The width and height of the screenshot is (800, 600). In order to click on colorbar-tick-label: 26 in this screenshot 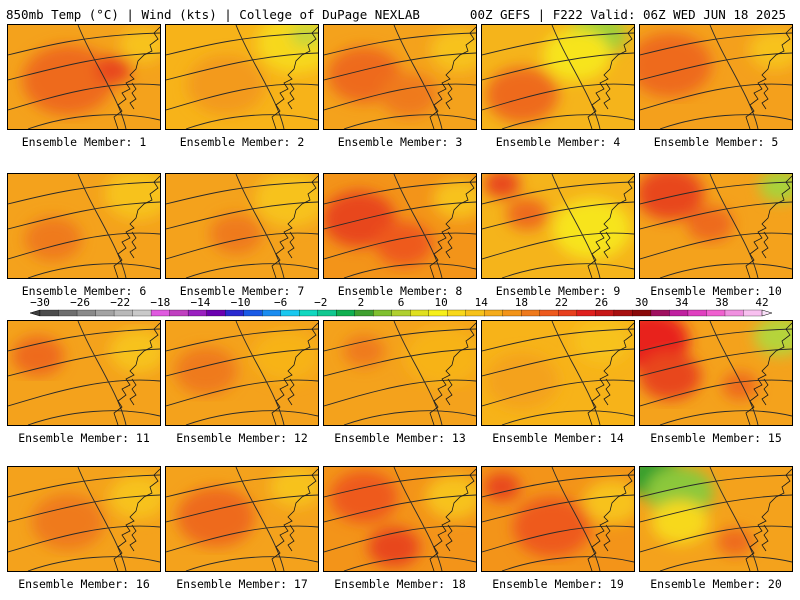, I will do `click(601, 302)`.